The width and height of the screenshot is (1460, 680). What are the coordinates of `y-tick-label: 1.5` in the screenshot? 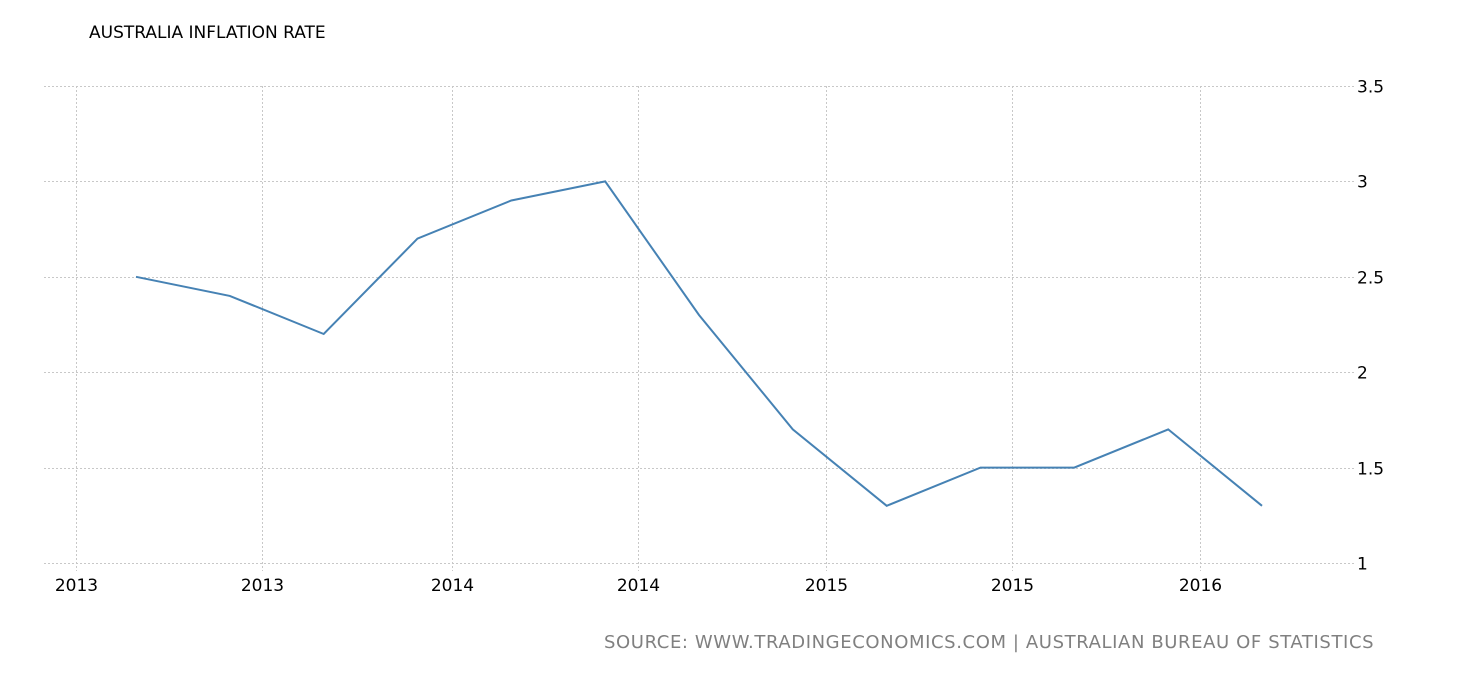 It's located at (1370, 470).